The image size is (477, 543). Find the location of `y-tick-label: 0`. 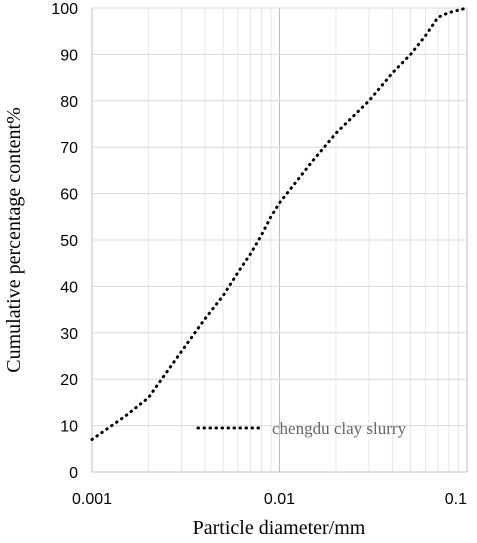

y-tick-label: 0 is located at coordinates (73, 473).